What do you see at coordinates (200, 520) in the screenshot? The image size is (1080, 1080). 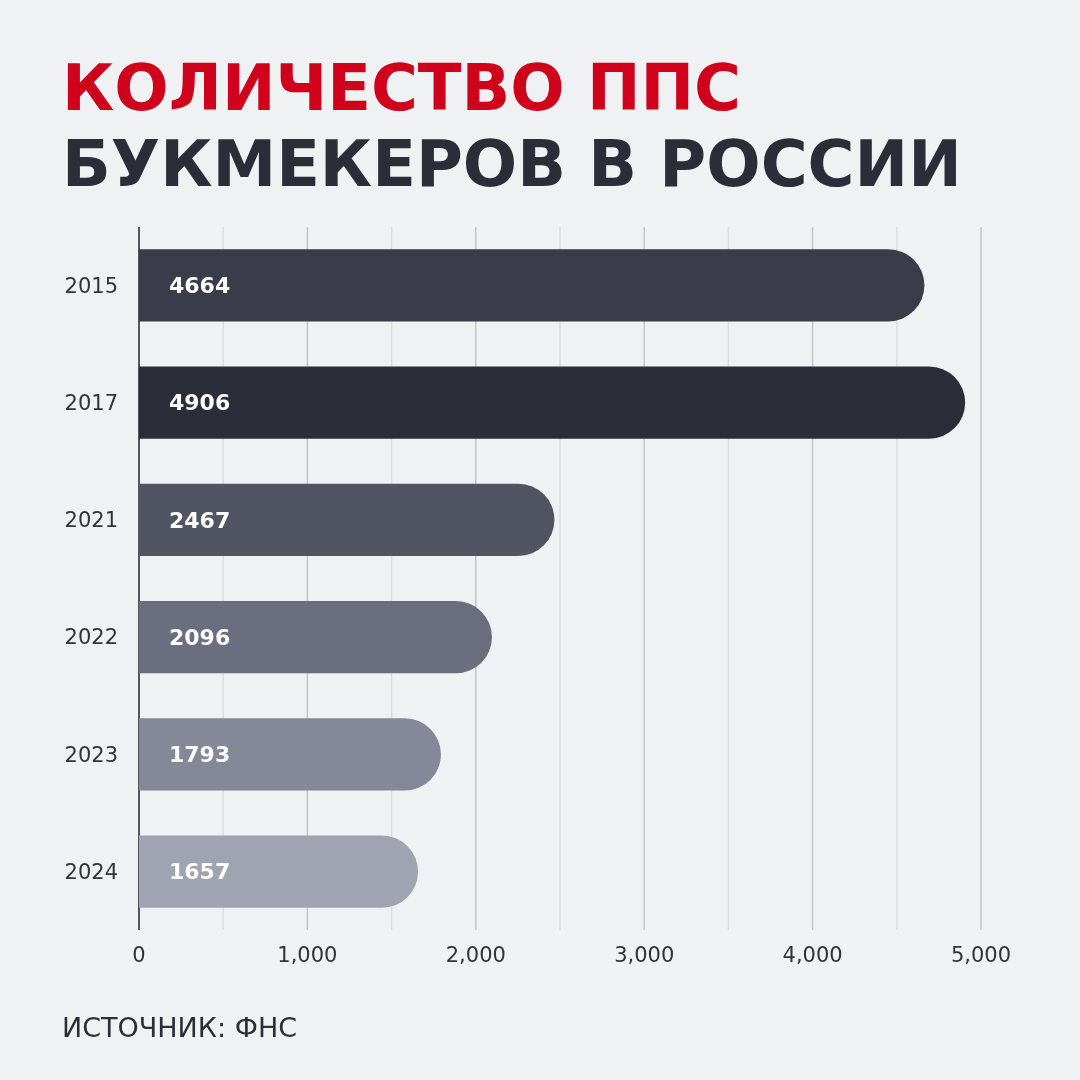 I see `data-label: 2467` at bounding box center [200, 520].